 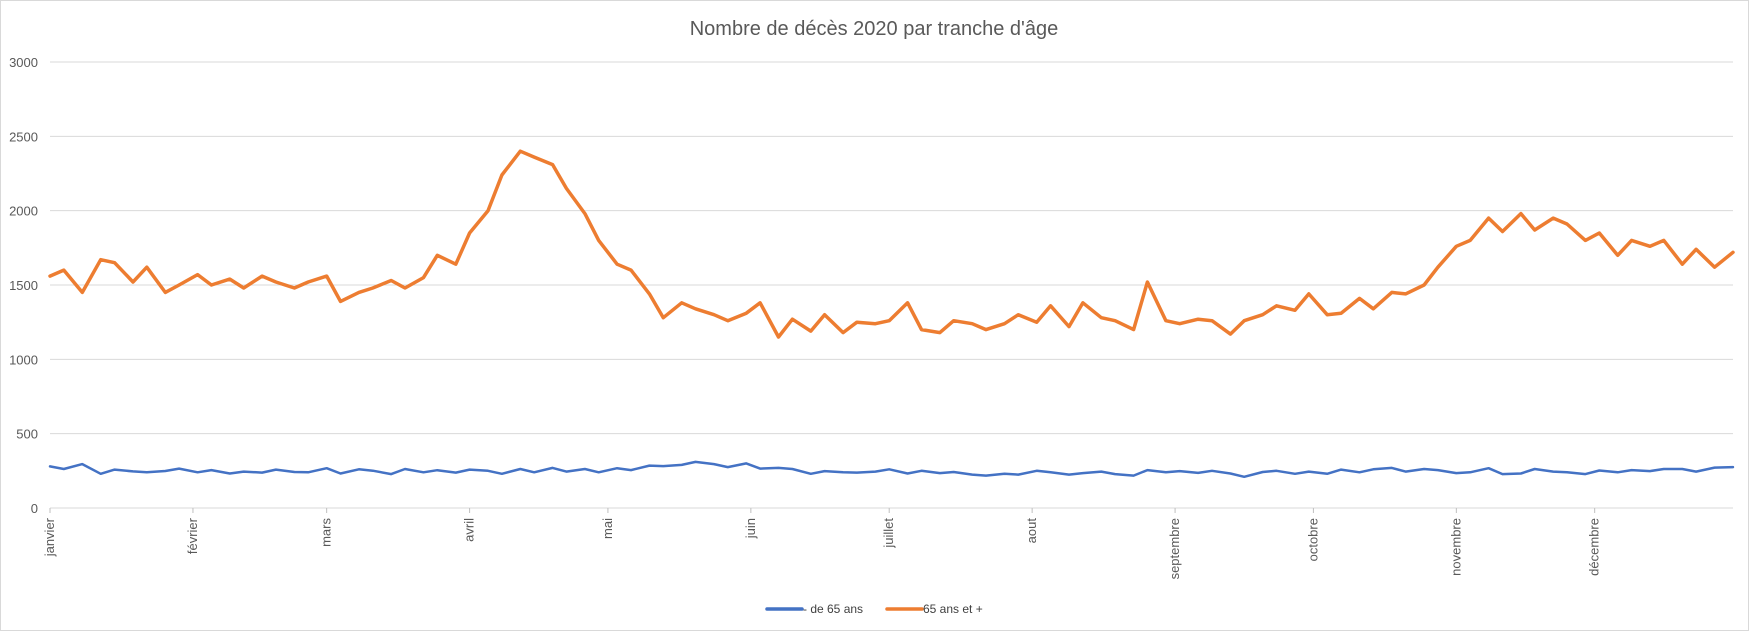 I want to click on x-tick-label: juin, so click(x=750, y=528).